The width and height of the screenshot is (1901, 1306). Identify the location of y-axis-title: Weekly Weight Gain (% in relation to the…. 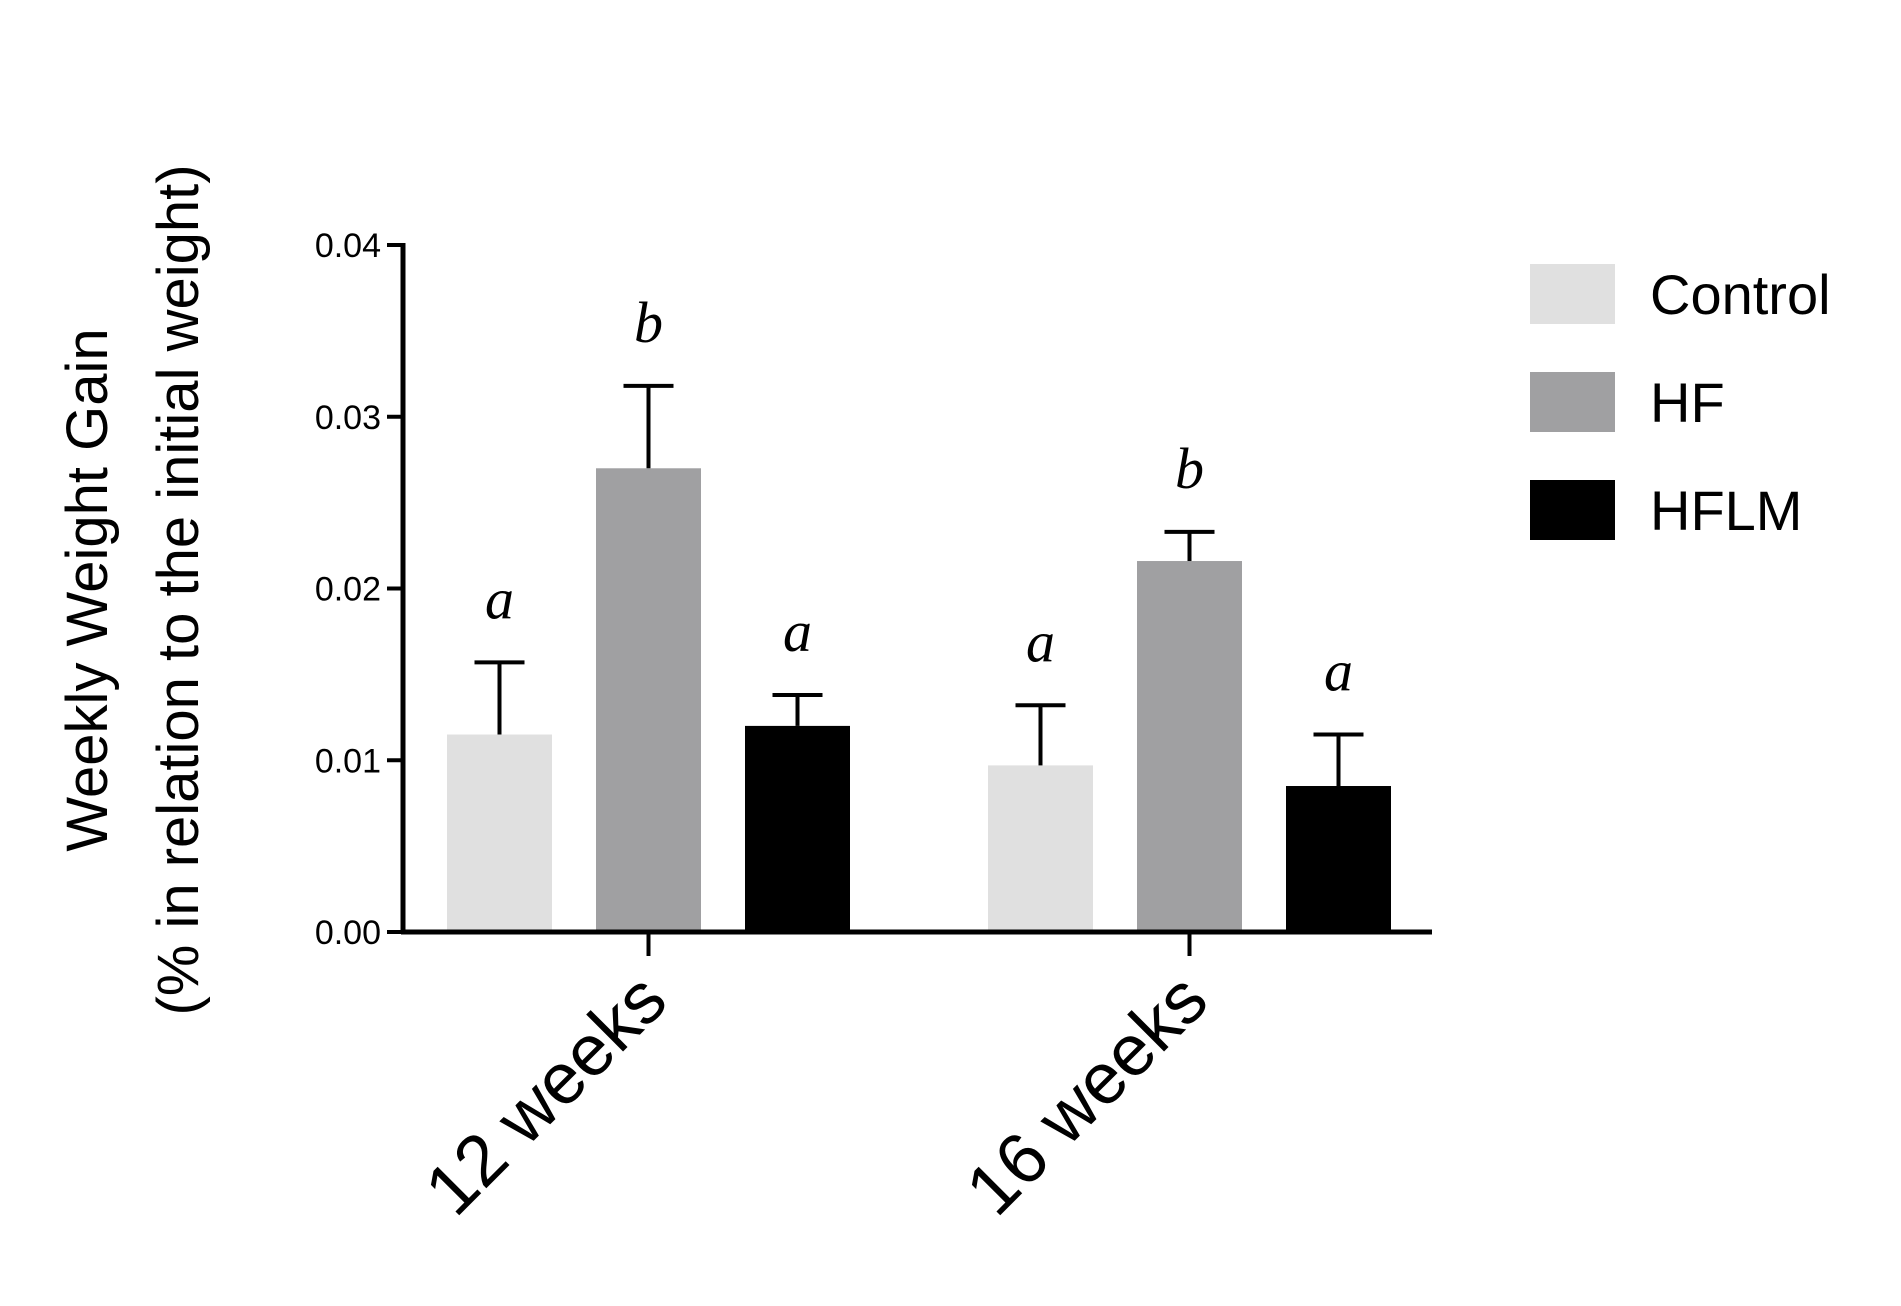
(133, 589).